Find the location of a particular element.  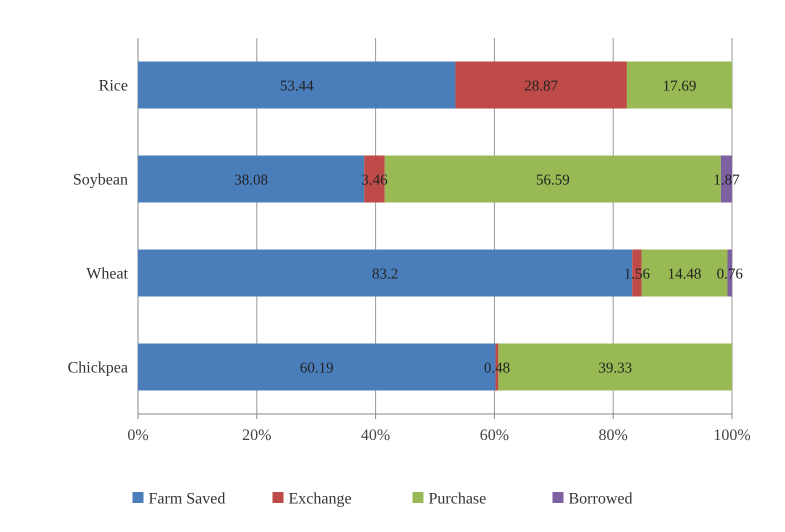

legend-label: Farm Saved is located at coordinates (187, 499).